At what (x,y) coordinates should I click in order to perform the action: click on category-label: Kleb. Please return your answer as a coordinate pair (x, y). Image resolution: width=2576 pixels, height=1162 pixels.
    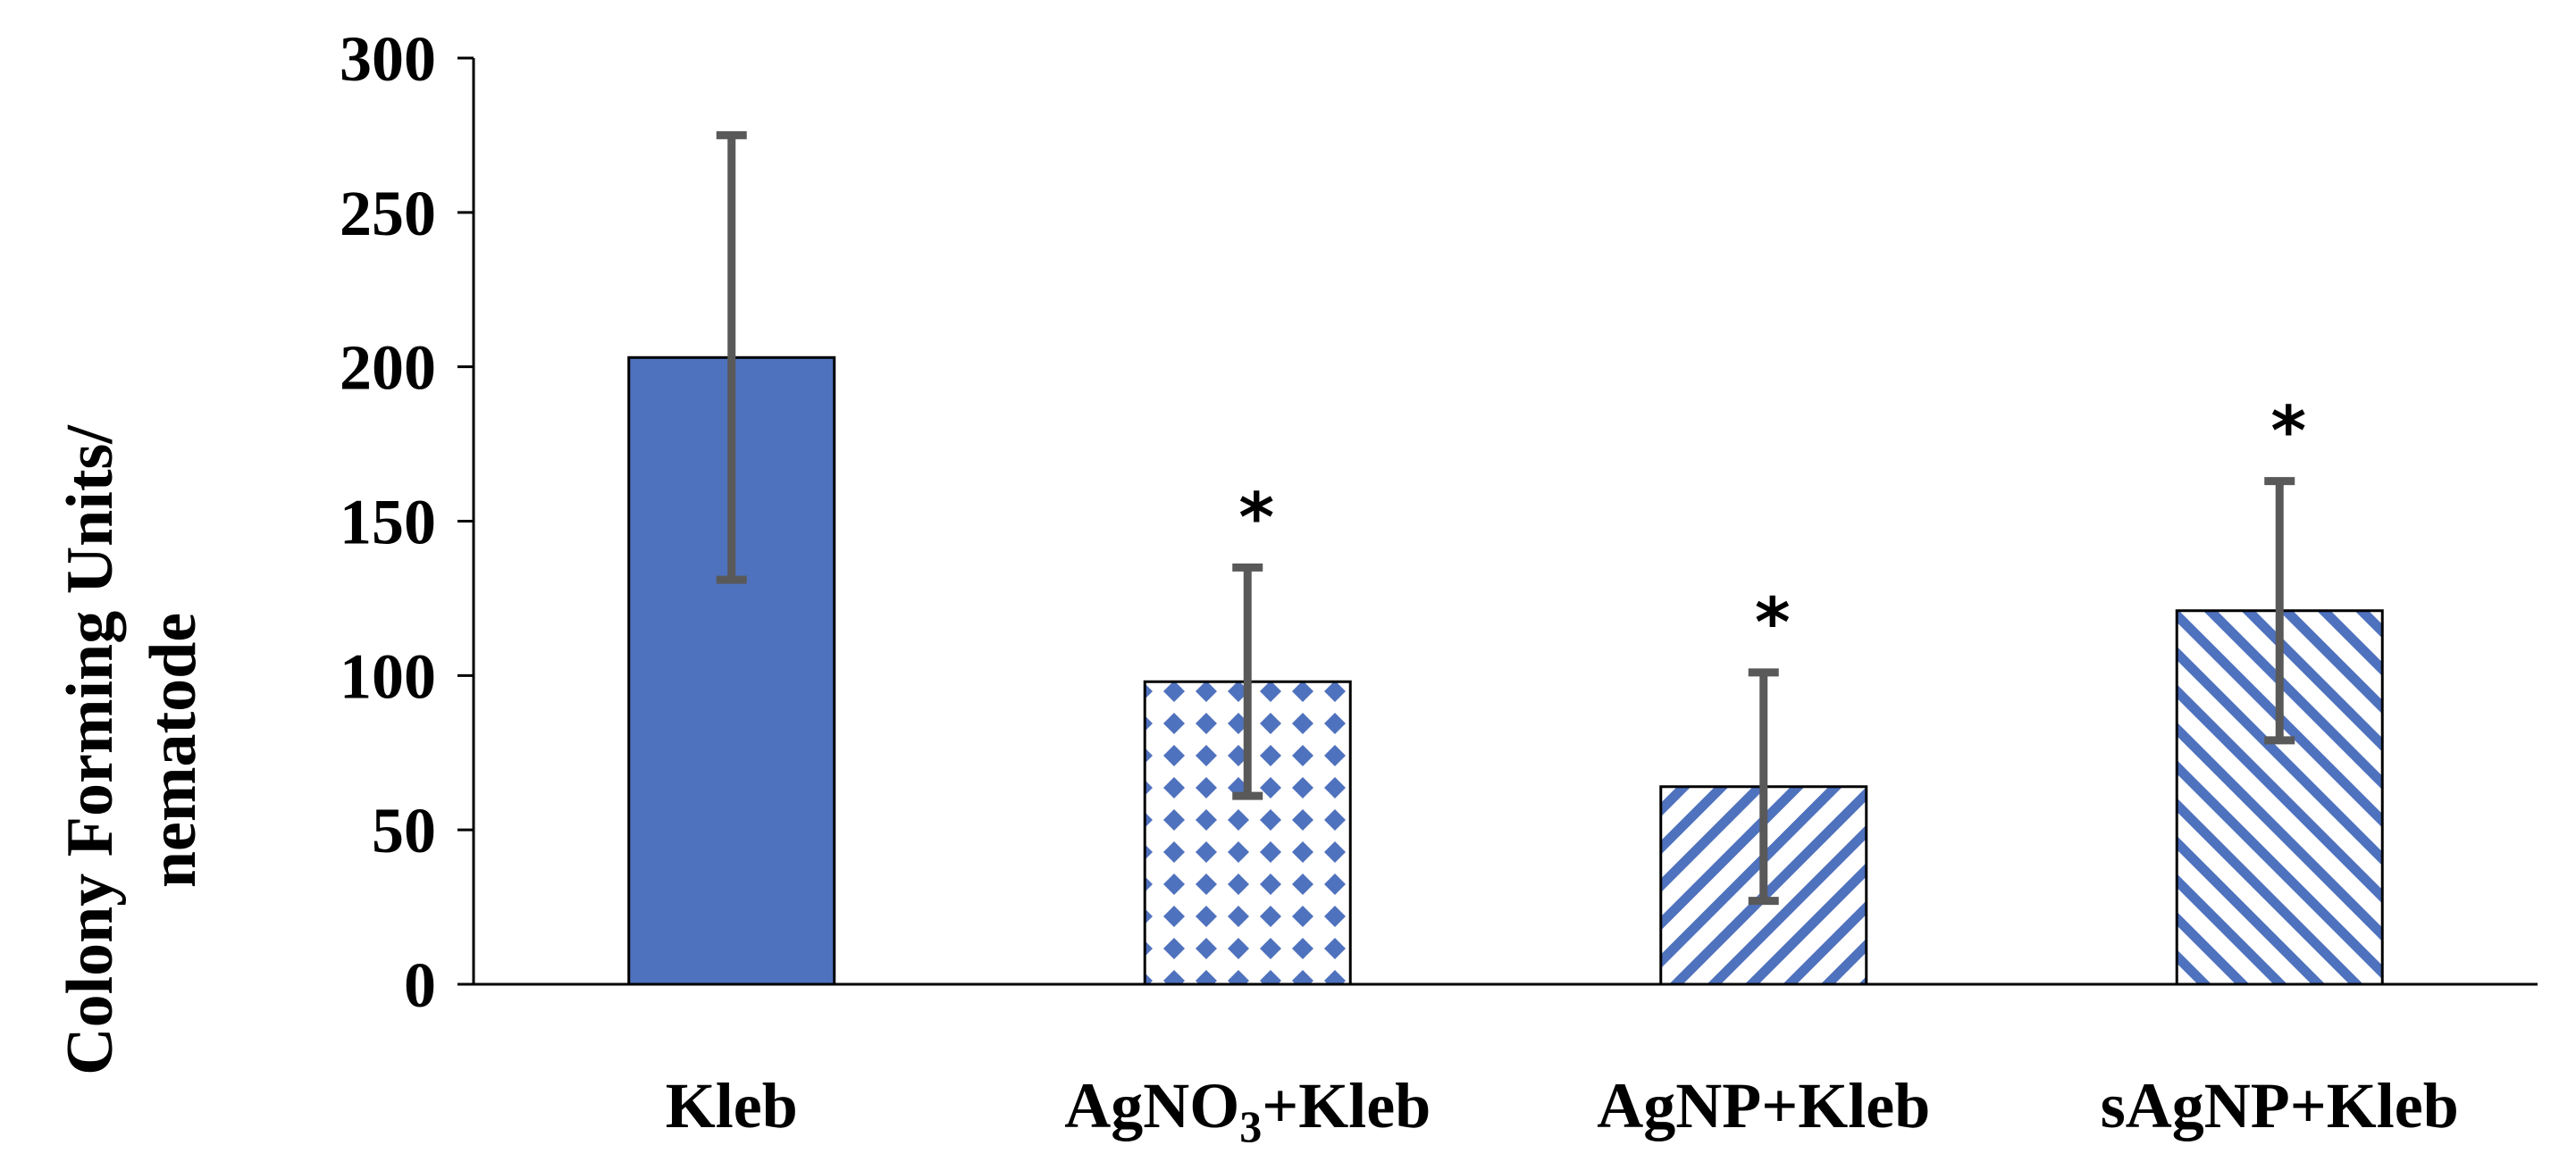
    Looking at the image, I should click on (732, 1105).